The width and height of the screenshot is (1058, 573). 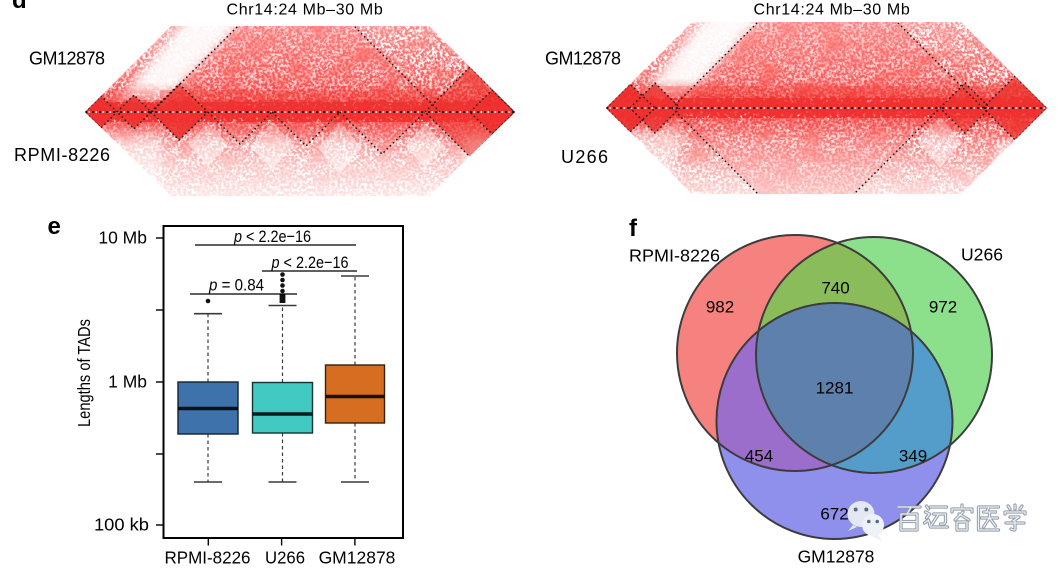 What do you see at coordinates (236, 285) in the screenshot?
I see `svg-text: p = 0.84` at bounding box center [236, 285].